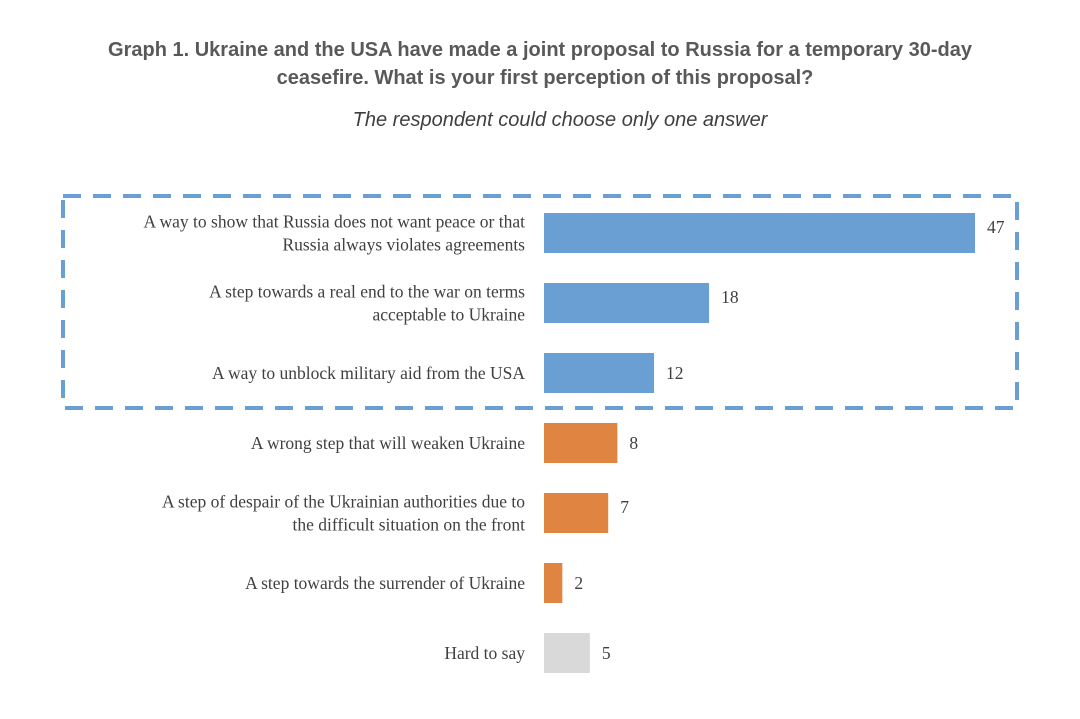 This screenshot has height=719, width=1080. Describe the element at coordinates (578, 583) in the screenshot. I see `data-label-6: 2` at that location.